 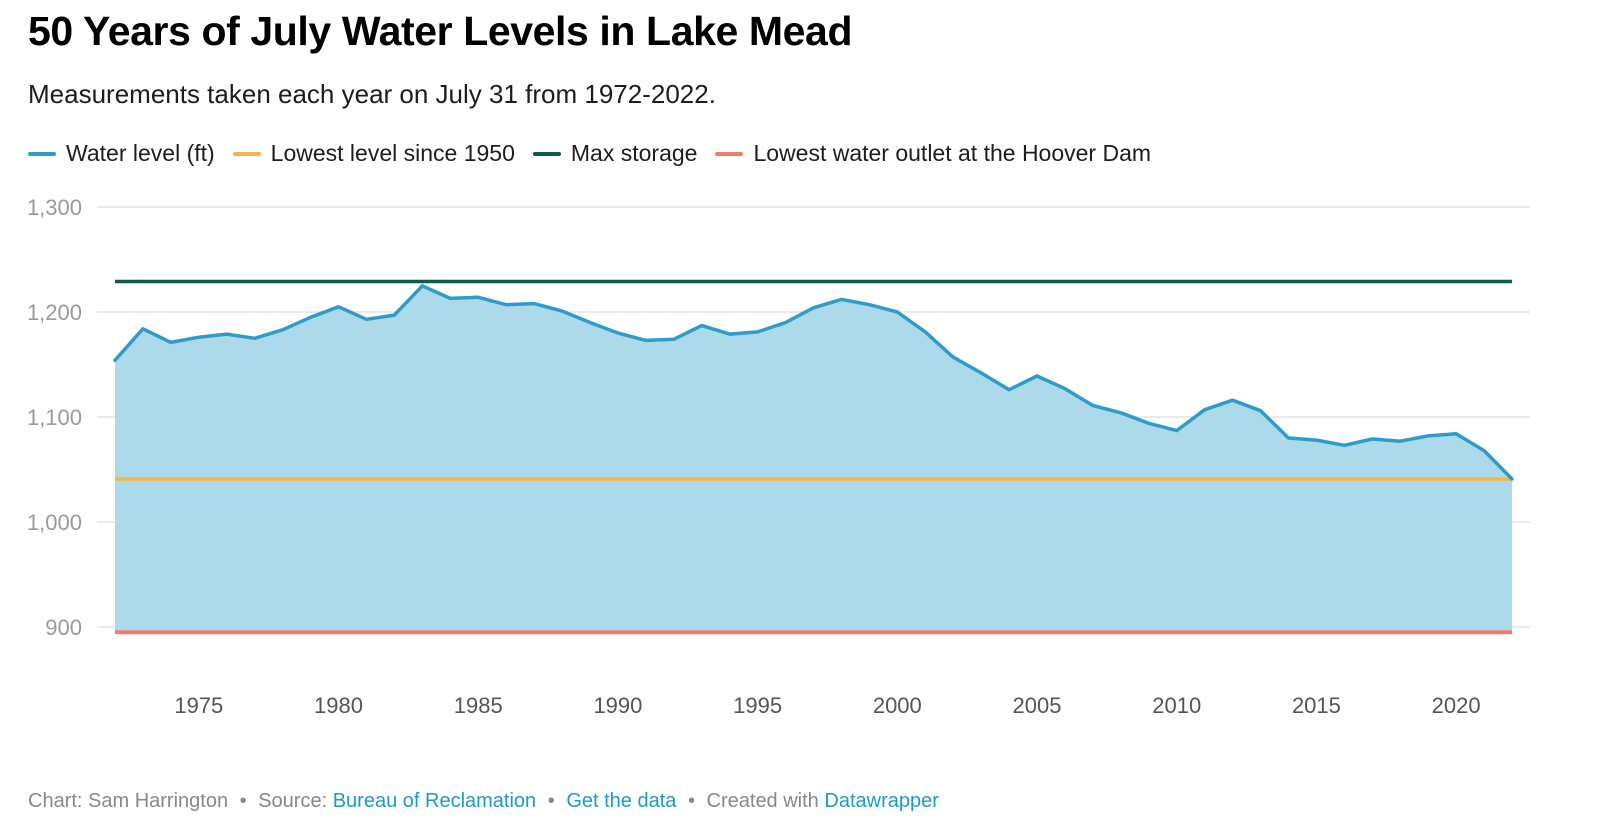 I want to click on x-tick-label: 2010, so click(x=1176, y=705).